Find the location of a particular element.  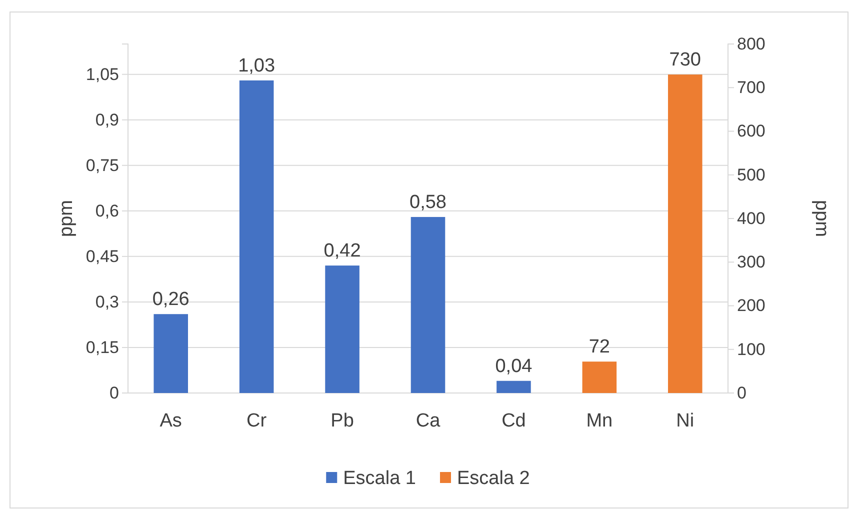

data-label: 730 is located at coordinates (685, 60).